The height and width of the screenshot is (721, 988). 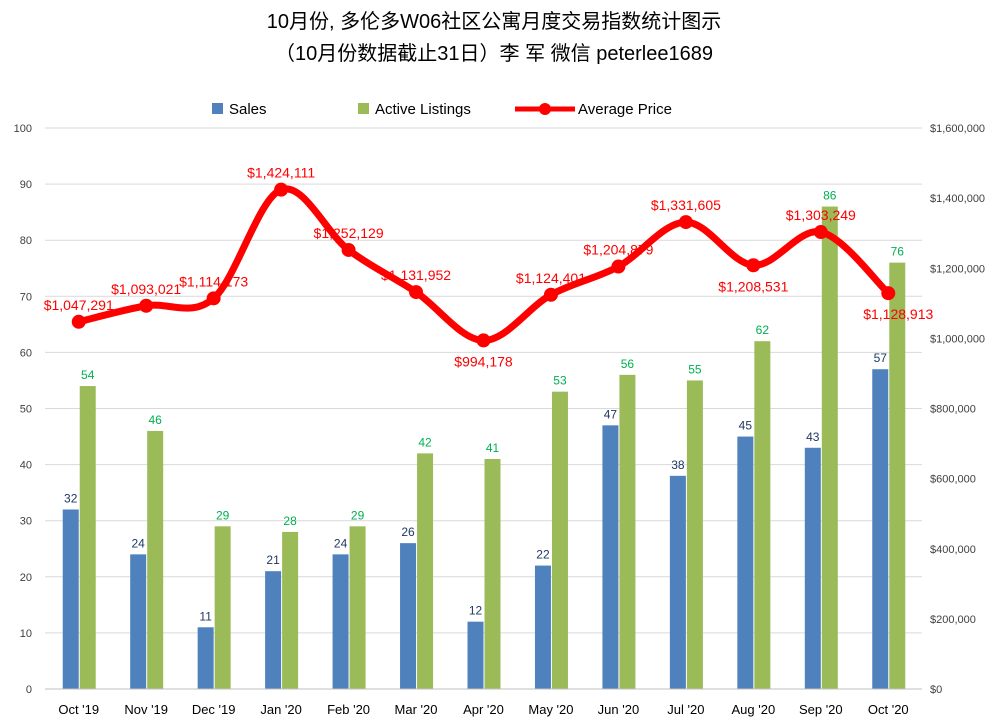 I want to click on legend-swatch-sales, so click(x=217, y=108).